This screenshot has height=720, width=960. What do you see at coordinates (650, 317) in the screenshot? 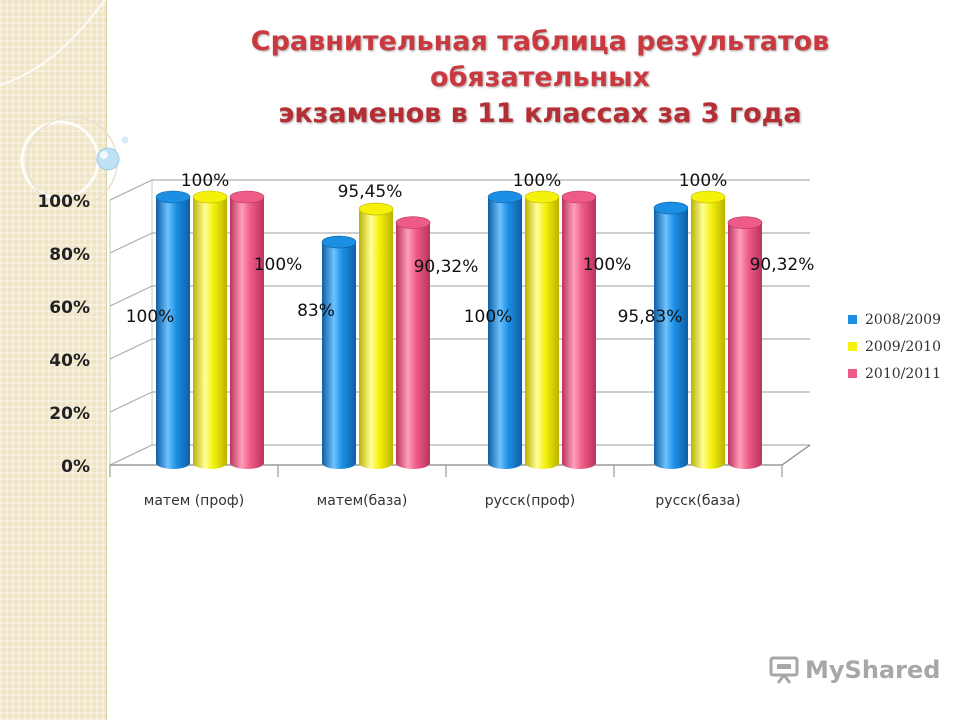
I see `data-label: 95,83%` at bounding box center [650, 317].